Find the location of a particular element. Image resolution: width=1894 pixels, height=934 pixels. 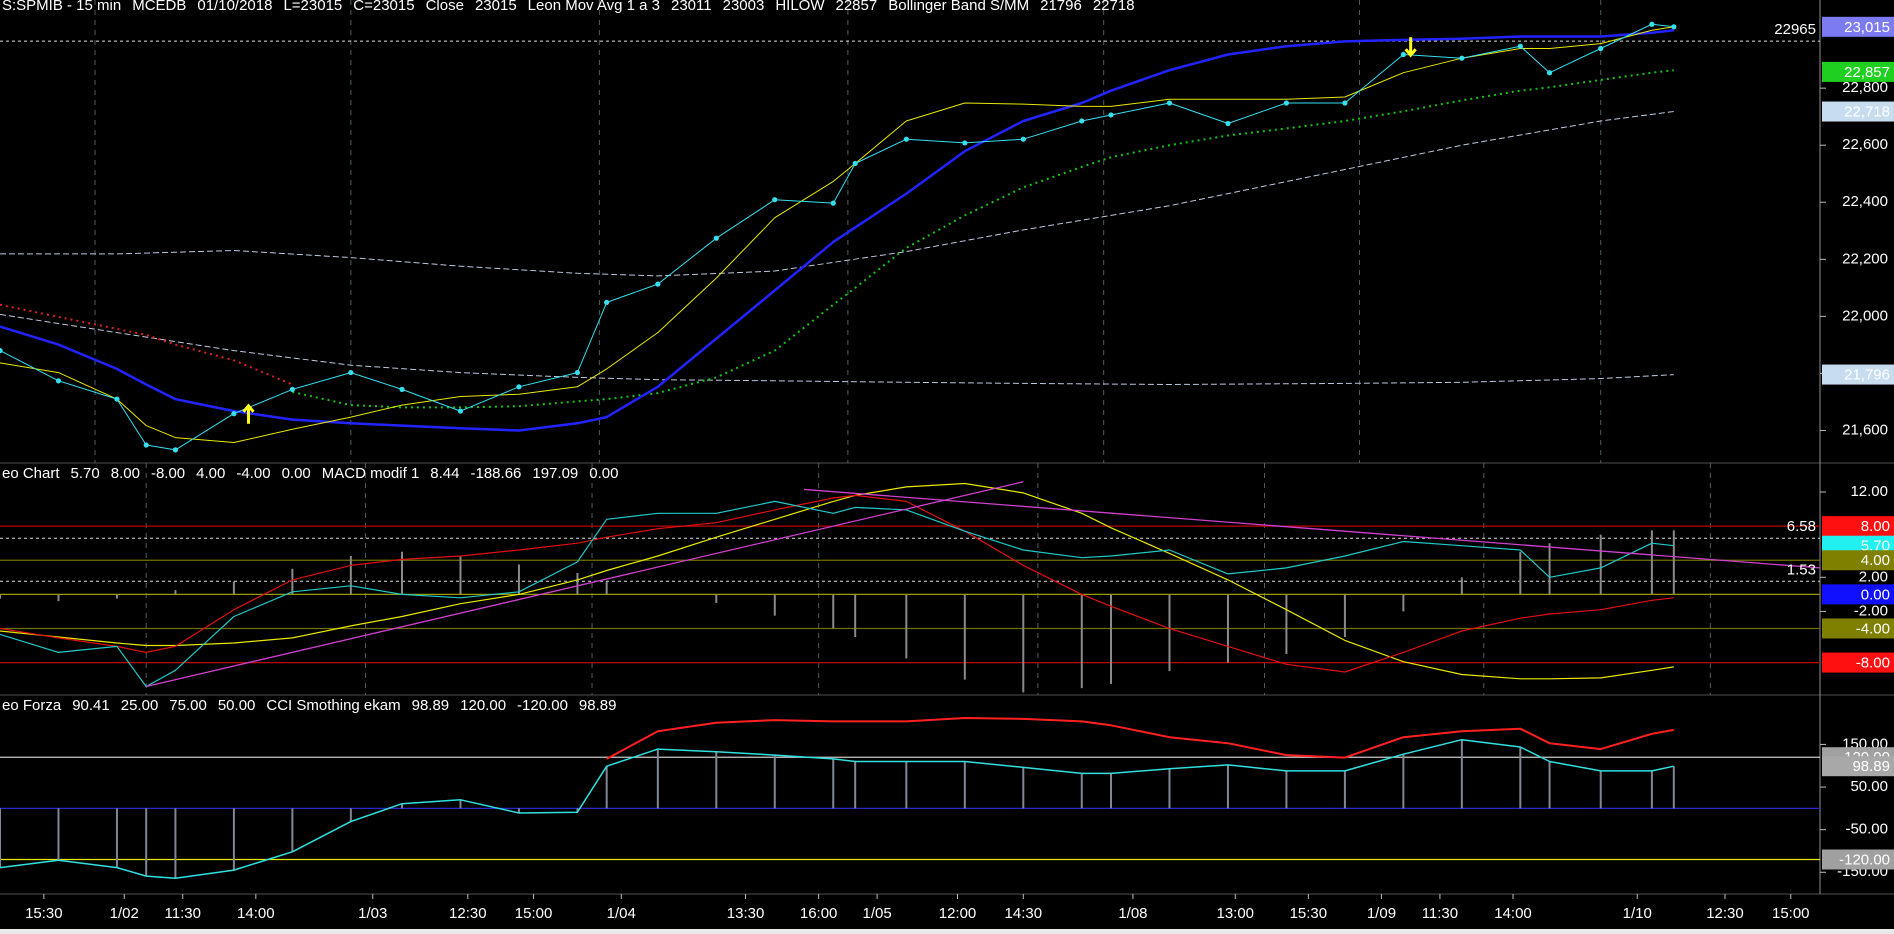

y-tick-label: -50.00 is located at coordinates (1866, 829).